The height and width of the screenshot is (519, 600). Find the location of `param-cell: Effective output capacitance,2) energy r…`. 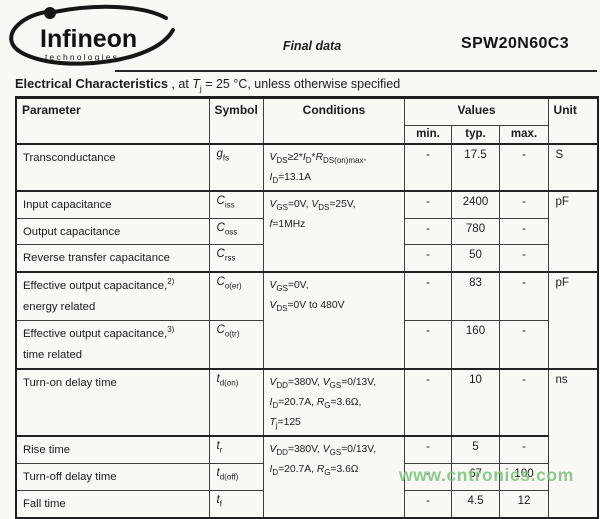

param-cell: Effective output capacitance,2) energy r… is located at coordinates (112, 296).